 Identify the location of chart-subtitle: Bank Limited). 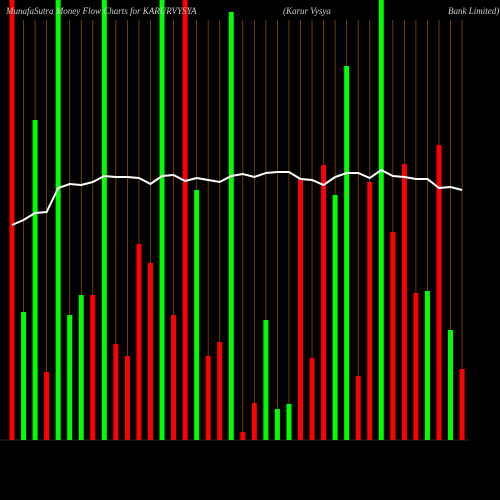
(473, 11).